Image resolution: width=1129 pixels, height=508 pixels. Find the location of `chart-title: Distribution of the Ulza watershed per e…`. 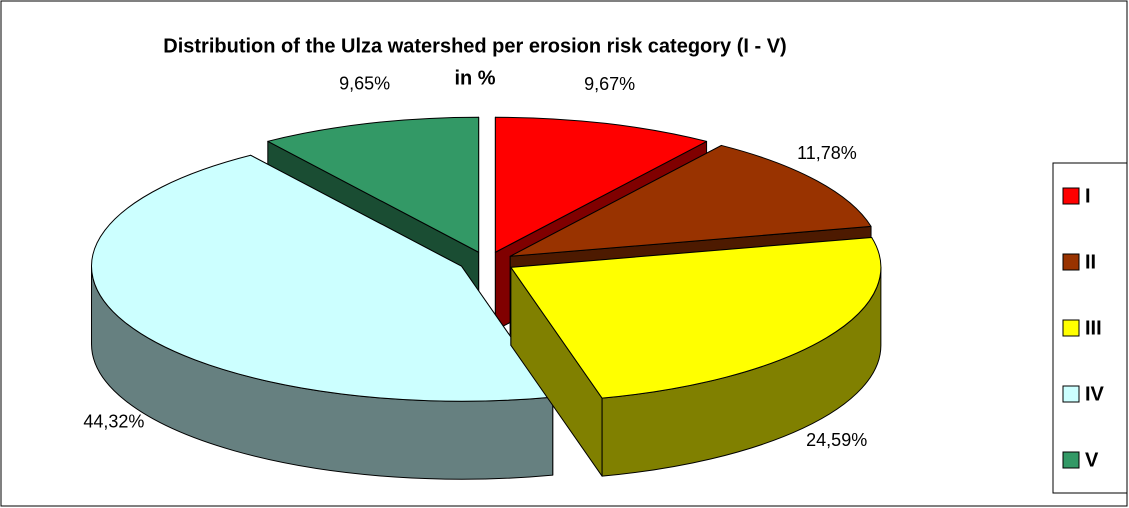

chart-title: Distribution of the Ulza watershed per e… is located at coordinates (474, 46).